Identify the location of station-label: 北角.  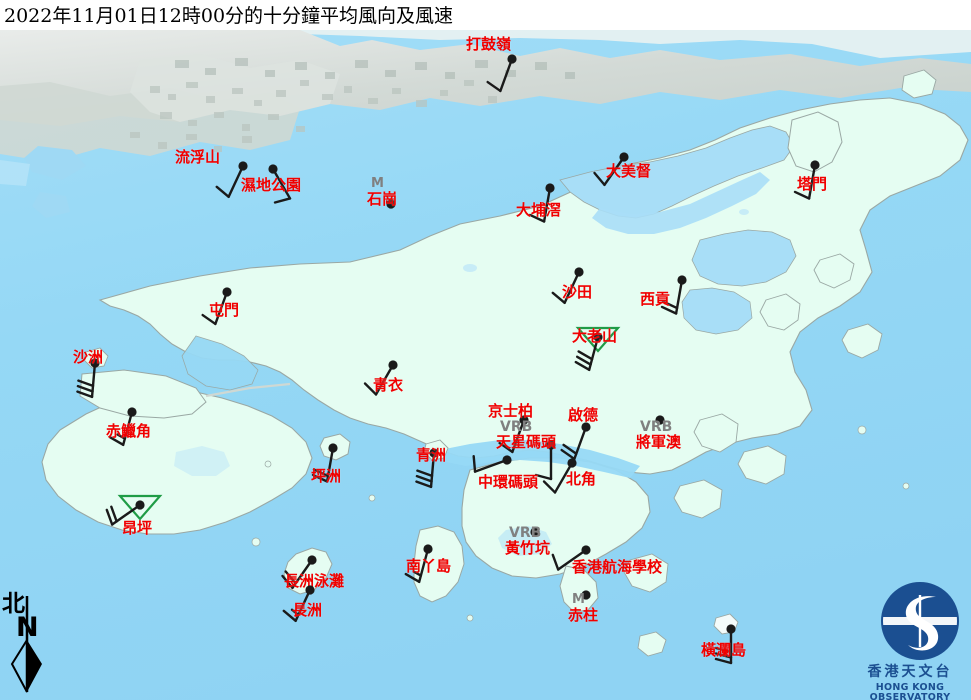
(581, 479).